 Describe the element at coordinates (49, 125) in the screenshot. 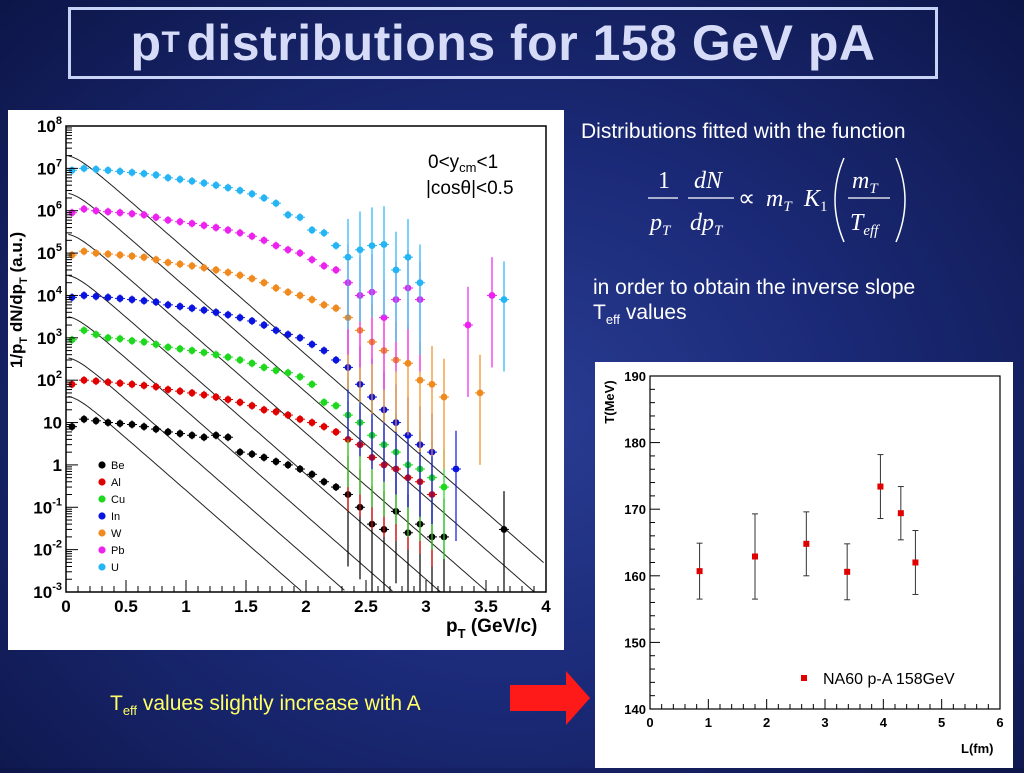

I see `y-tick-label: 108` at that location.